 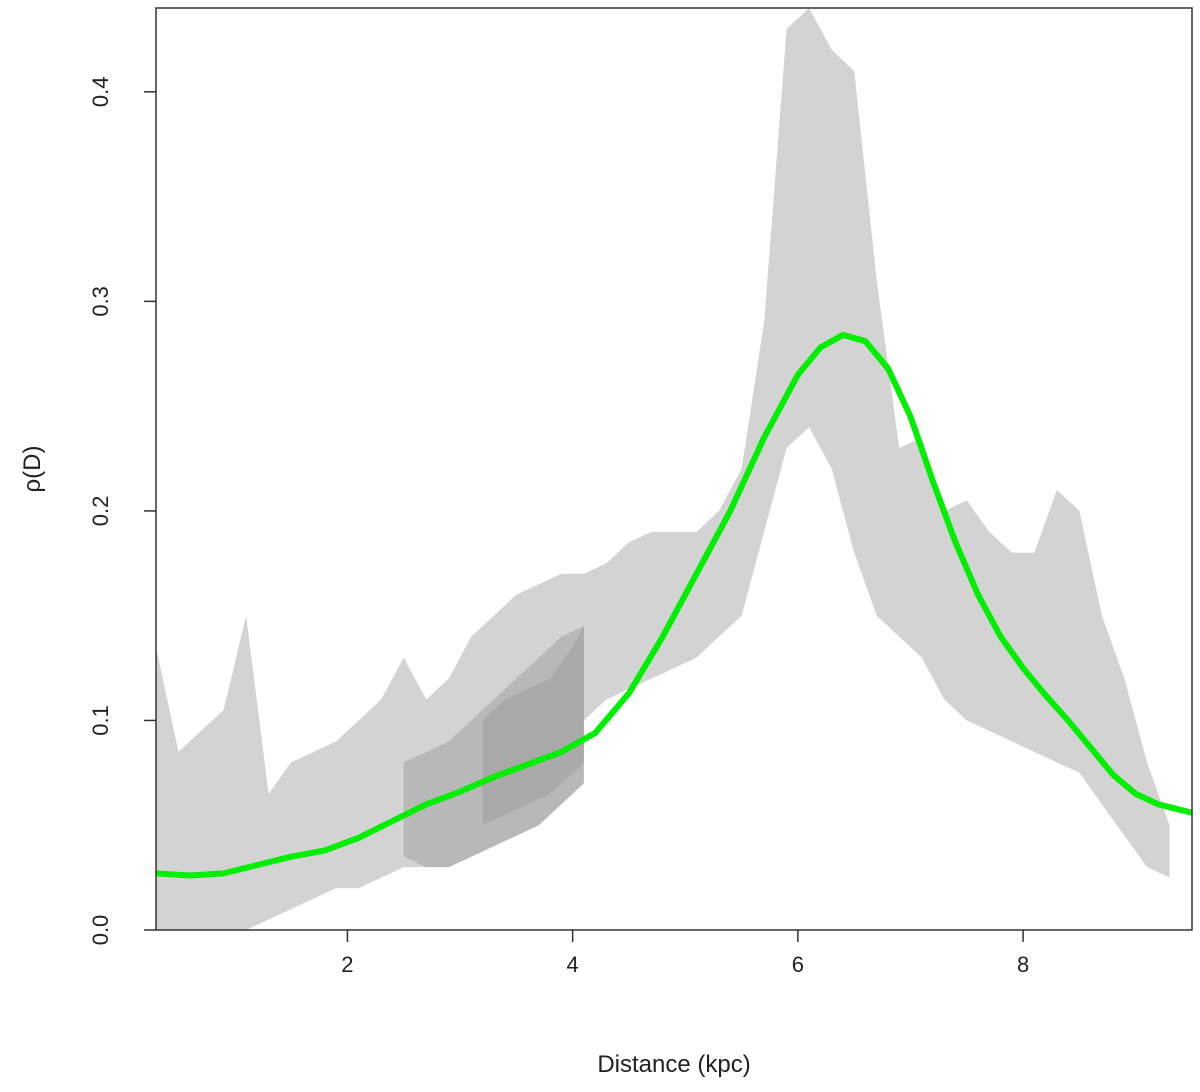 What do you see at coordinates (798, 964) in the screenshot?
I see `x-tick-label: 6` at bounding box center [798, 964].